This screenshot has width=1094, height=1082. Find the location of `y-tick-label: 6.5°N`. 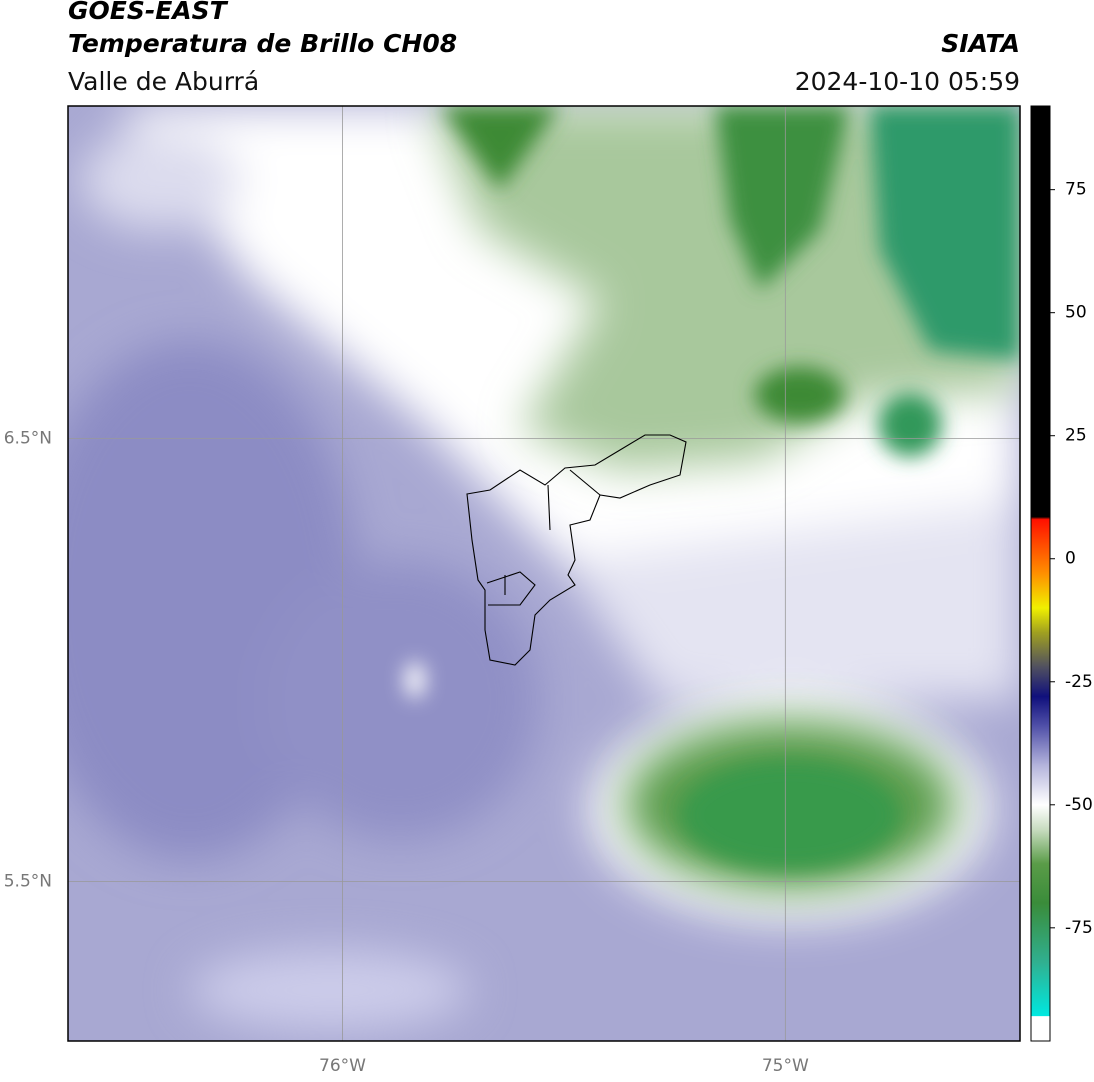

y-tick-label: 6.5°N is located at coordinates (28, 438).